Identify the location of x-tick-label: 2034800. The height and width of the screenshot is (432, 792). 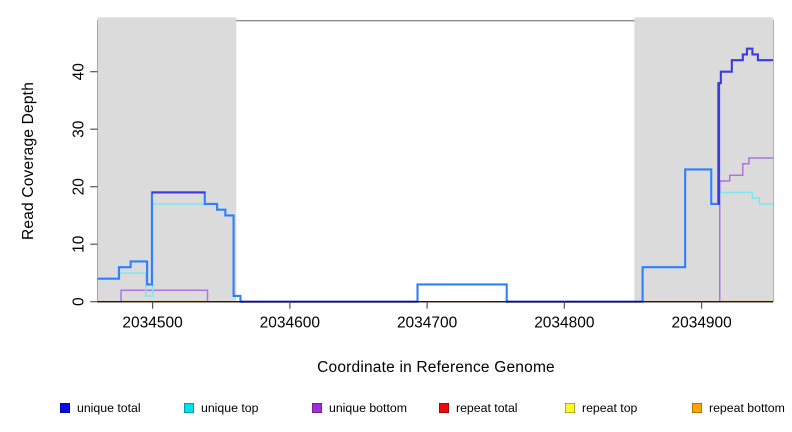
(564, 323).